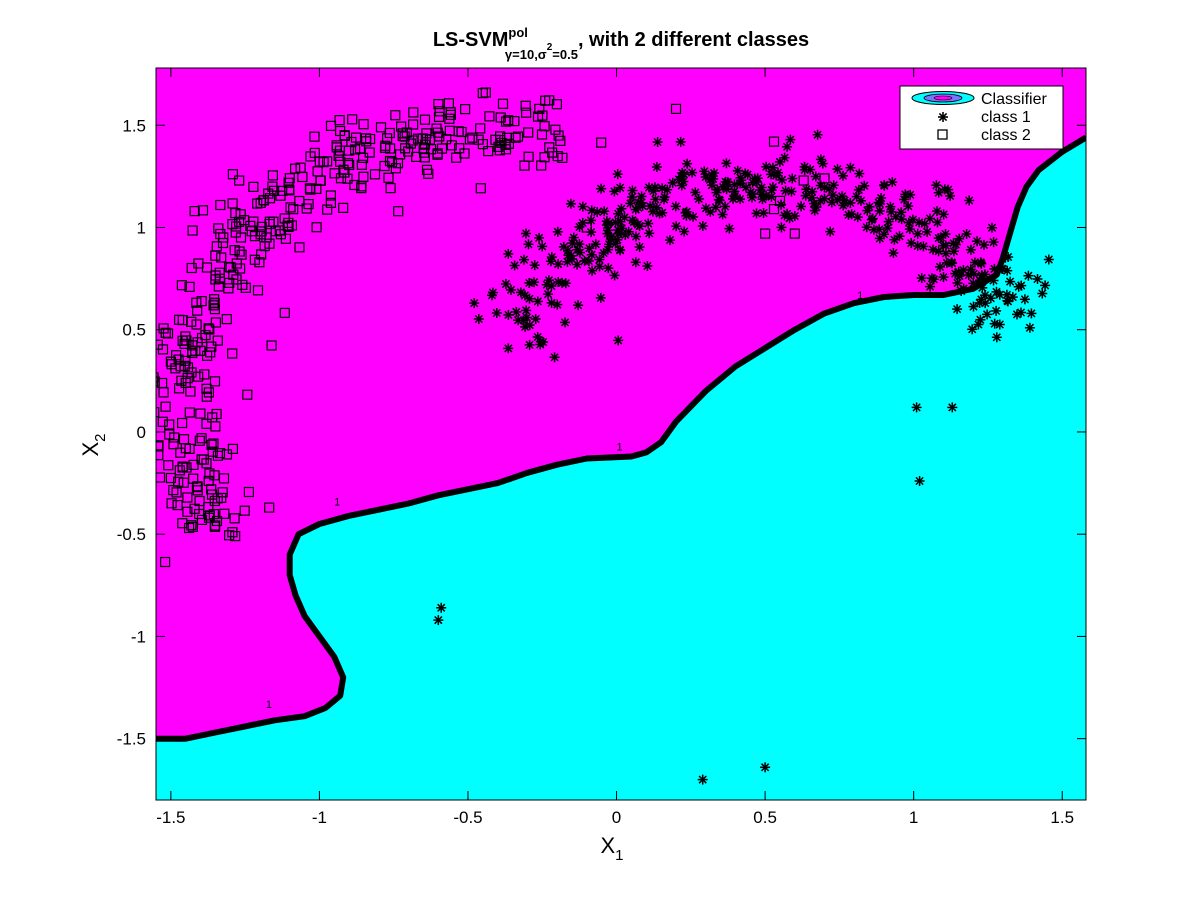  What do you see at coordinates (616, 817) in the screenshot?
I see `x-tick-label: 0` at bounding box center [616, 817].